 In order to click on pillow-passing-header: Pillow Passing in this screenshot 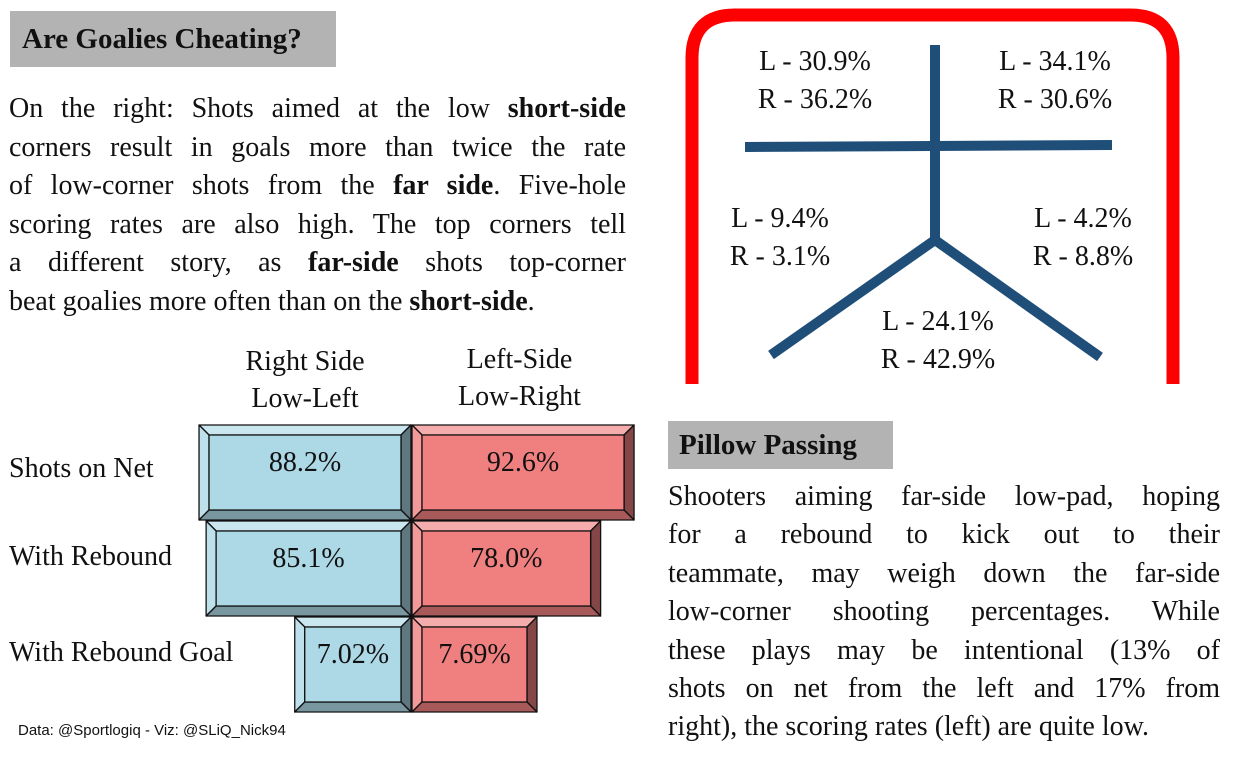, I will do `click(780, 445)`.